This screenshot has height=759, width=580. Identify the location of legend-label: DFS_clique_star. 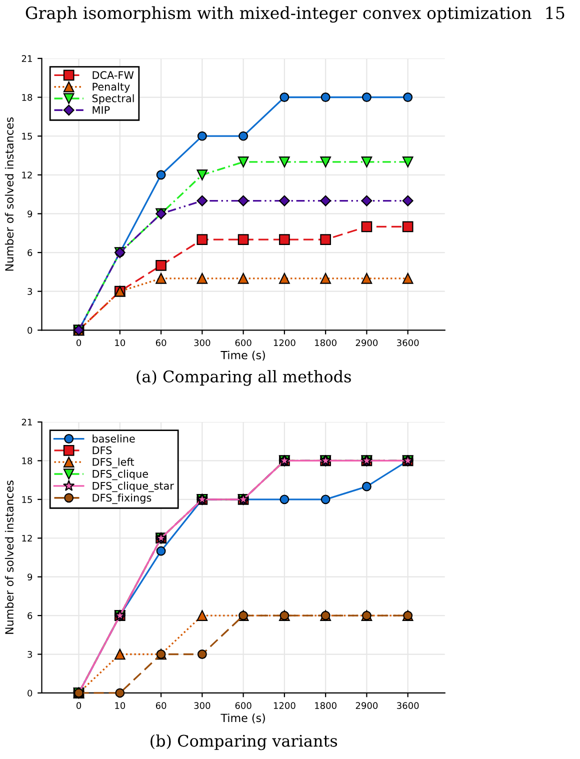
(133, 487).